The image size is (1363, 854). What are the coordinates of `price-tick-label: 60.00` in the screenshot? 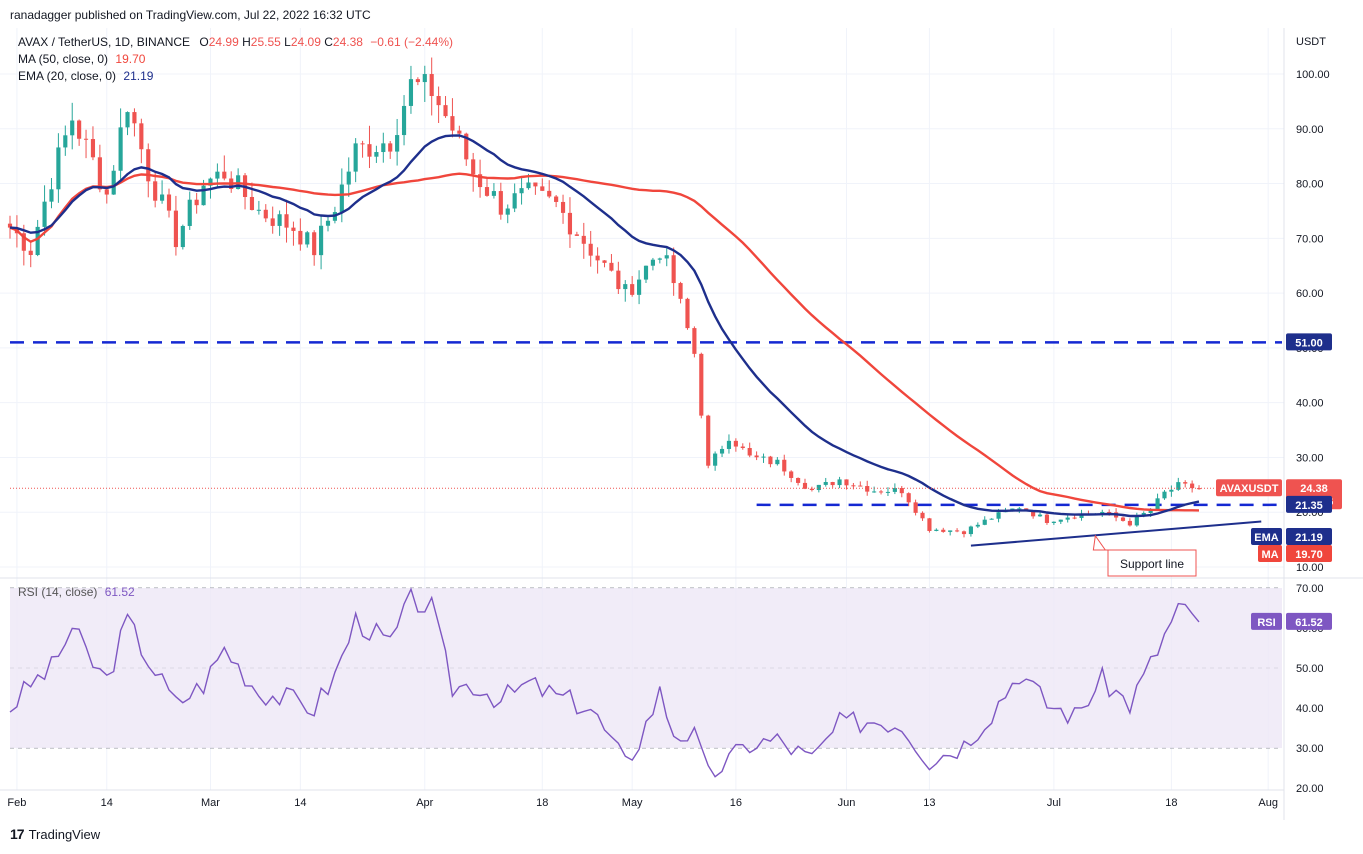 It's located at (1310, 294).